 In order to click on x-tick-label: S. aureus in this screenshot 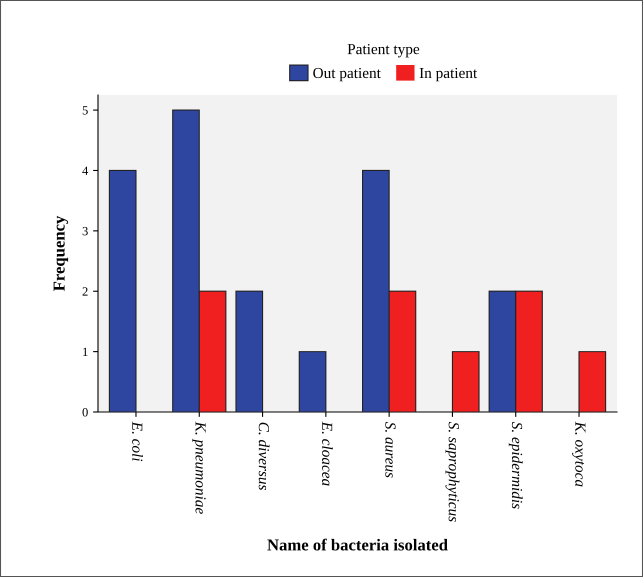, I will do `click(390, 450)`.